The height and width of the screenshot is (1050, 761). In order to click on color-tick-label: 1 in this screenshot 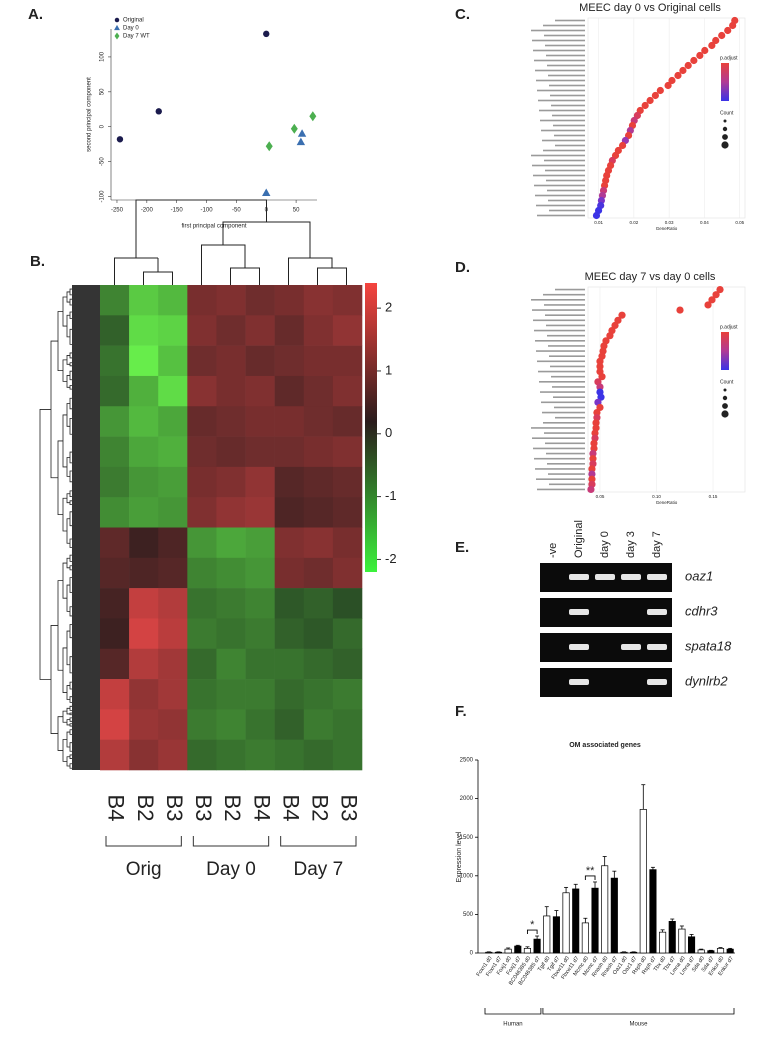, I will do `click(388, 369)`.